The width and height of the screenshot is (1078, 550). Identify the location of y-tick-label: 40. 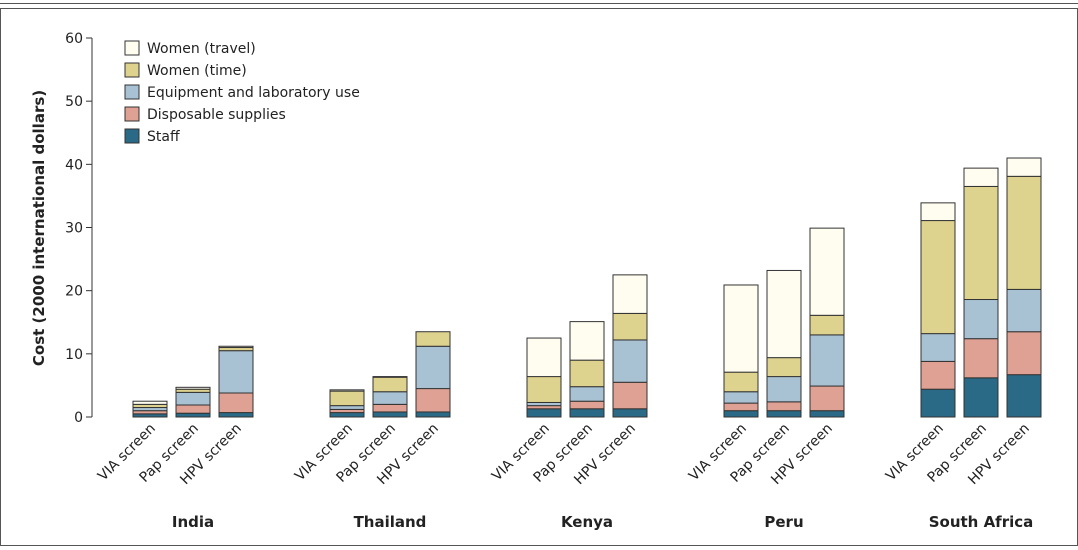
(74, 165).